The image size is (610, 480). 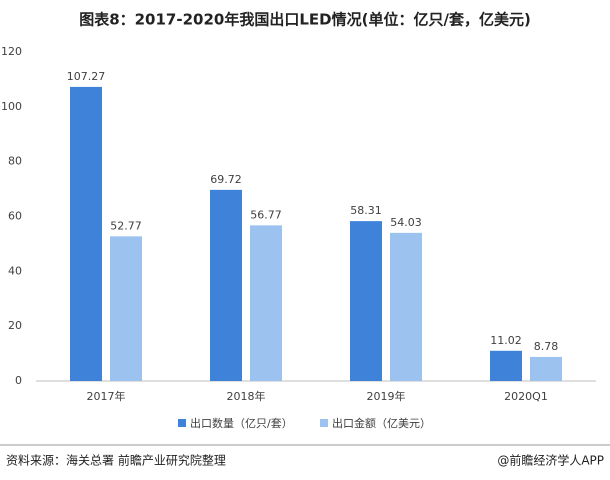 I want to click on value-label: 52.77, so click(x=126, y=225).